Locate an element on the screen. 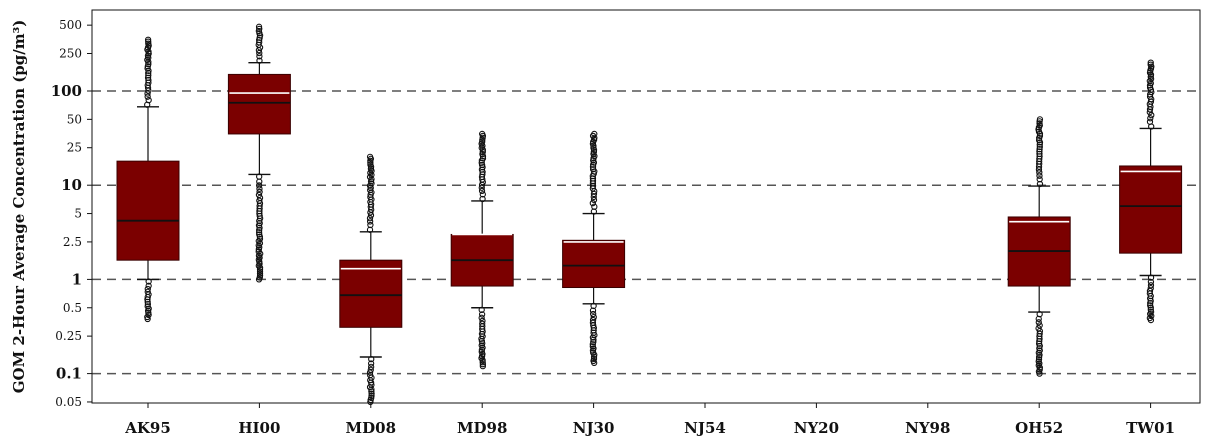 The height and width of the screenshot is (445, 1205). x-tick-label: NY98 is located at coordinates (927, 428).